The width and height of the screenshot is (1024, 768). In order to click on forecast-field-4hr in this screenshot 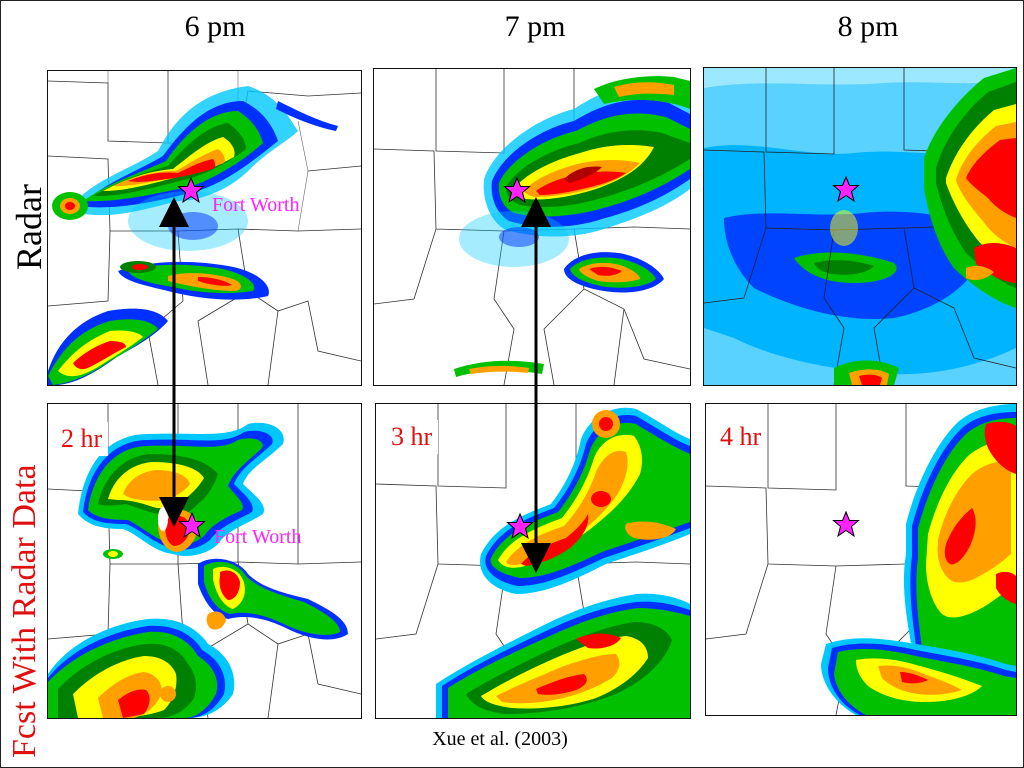, I will do `click(861, 559)`.